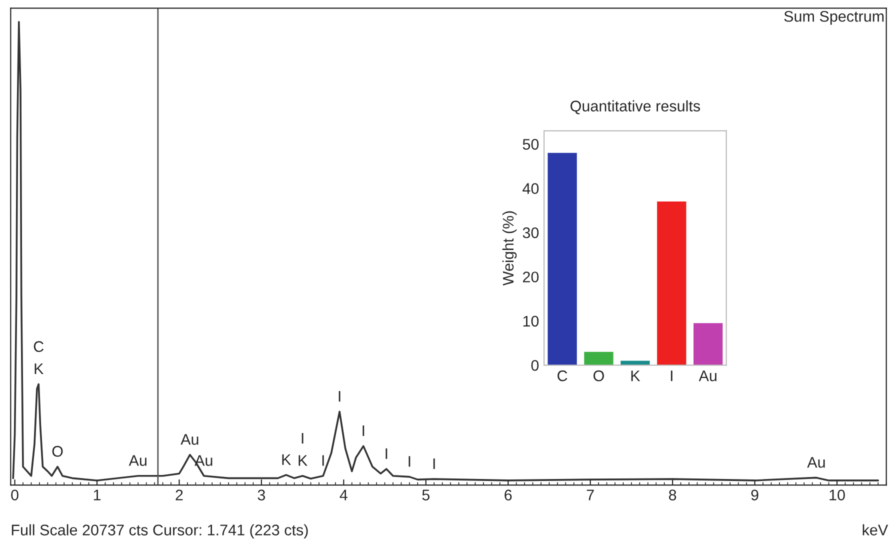 Image resolution: width=889 pixels, height=545 pixels. Describe the element at coordinates (530, 232) in the screenshot. I see `y-tick-label: 30` at that location.